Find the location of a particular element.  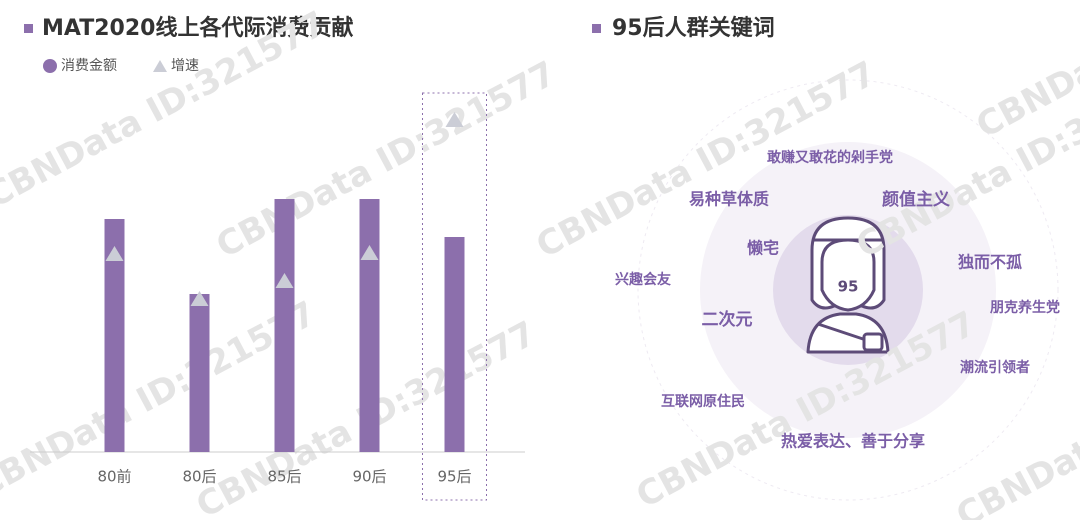

legend-label: 消费金额 is located at coordinates (89, 66).